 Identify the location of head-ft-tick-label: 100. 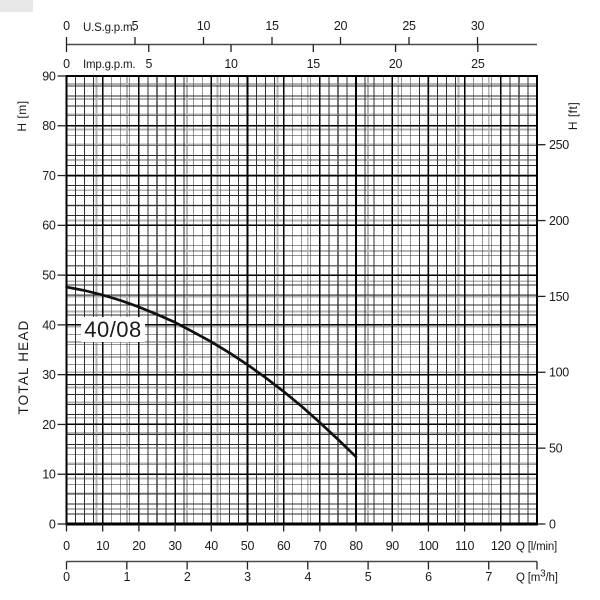
(559, 373).